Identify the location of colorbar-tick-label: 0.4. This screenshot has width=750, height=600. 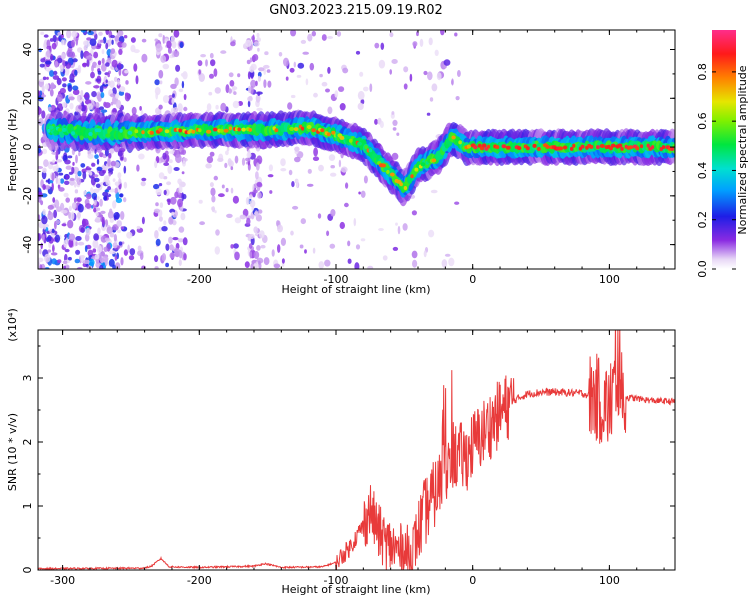
(702, 171).